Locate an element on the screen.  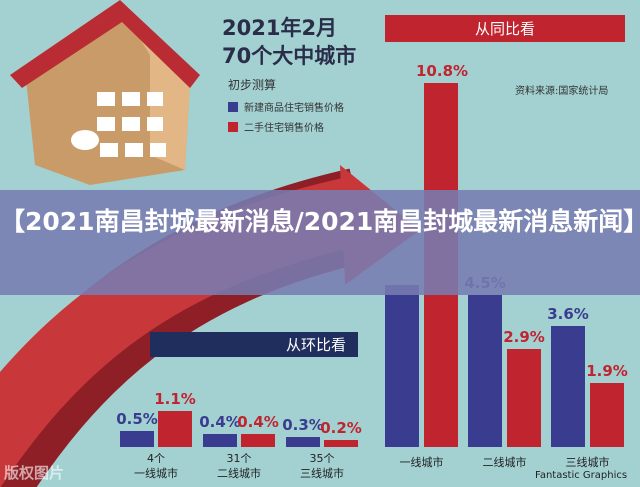
house-icon is located at coordinates (105, 92).